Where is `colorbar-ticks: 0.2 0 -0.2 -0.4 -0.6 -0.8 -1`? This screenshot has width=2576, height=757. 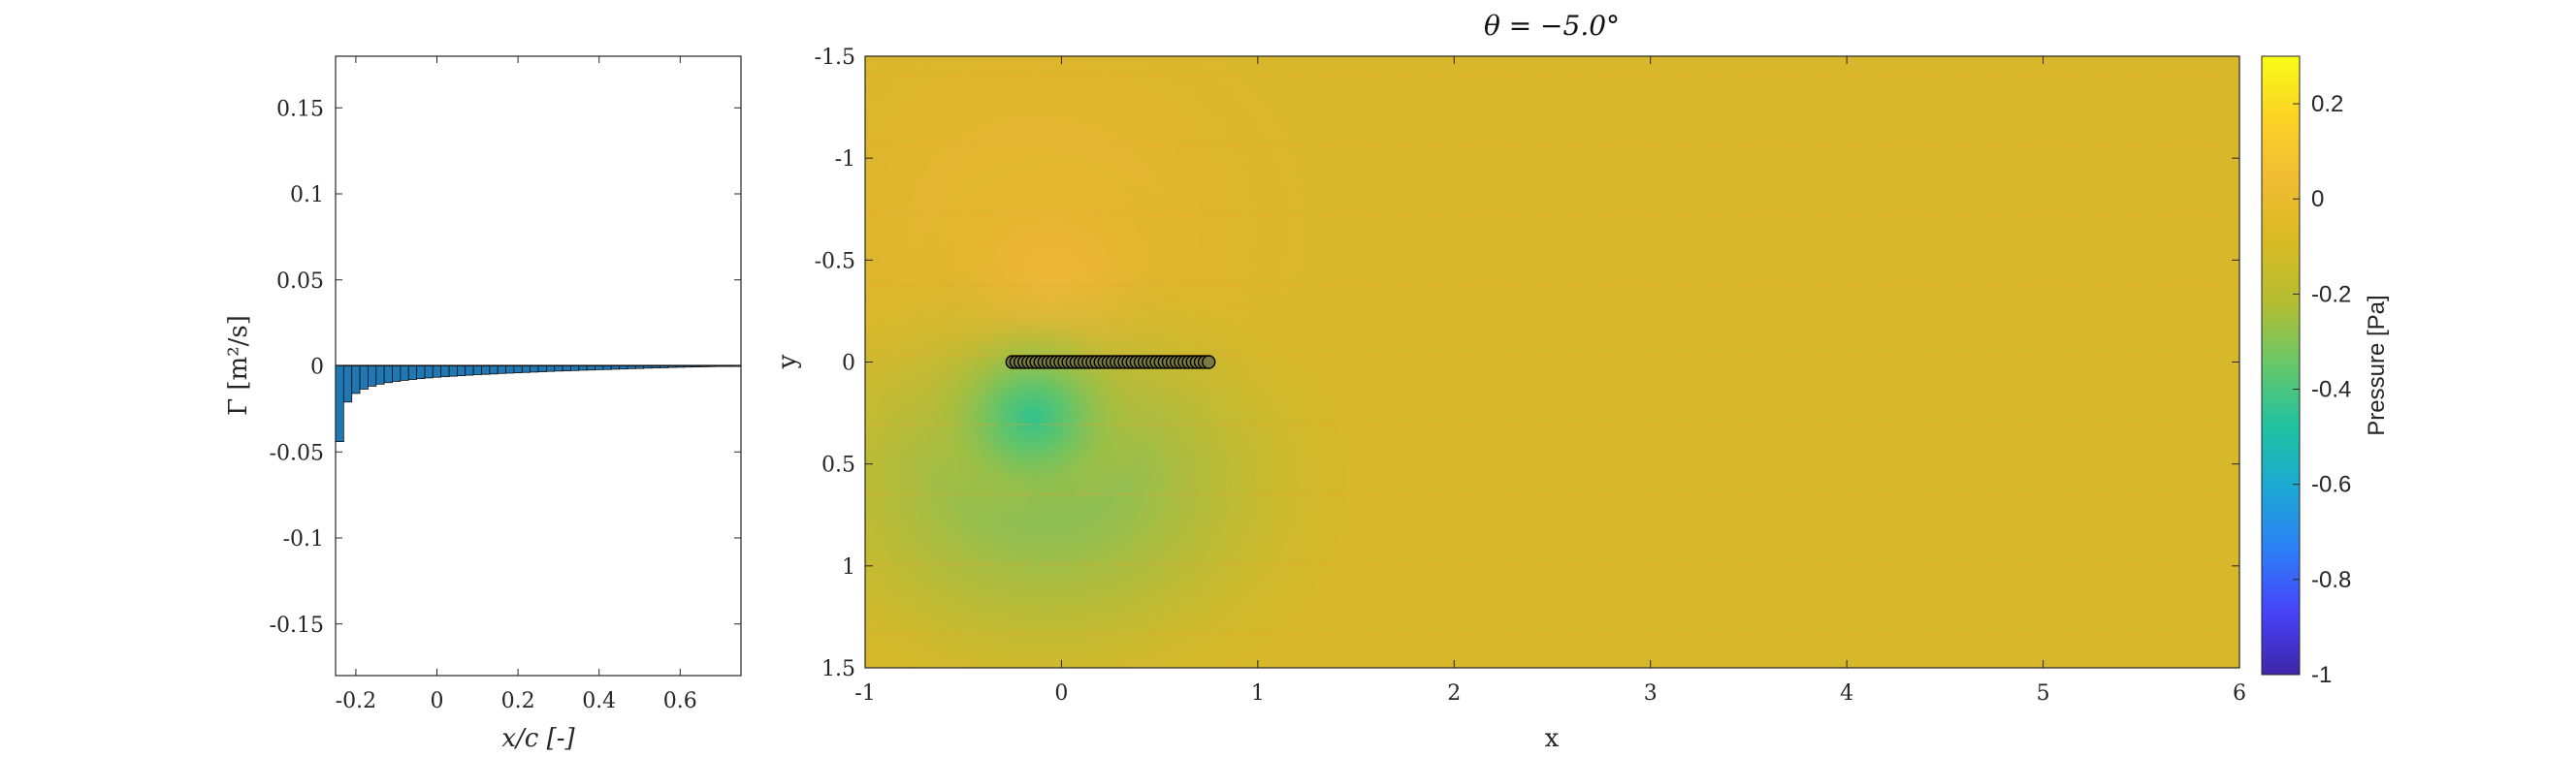
colorbar-ticks: 0.2 0 -0.2 -0.4 -0.6 -0.8 -1 is located at coordinates (2322, 389).